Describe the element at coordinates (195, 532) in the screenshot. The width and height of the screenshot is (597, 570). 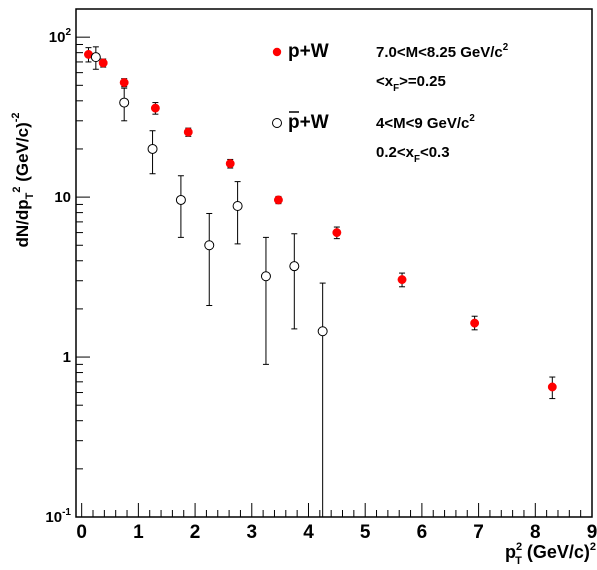
I see `x-tick-label: 2` at that location.